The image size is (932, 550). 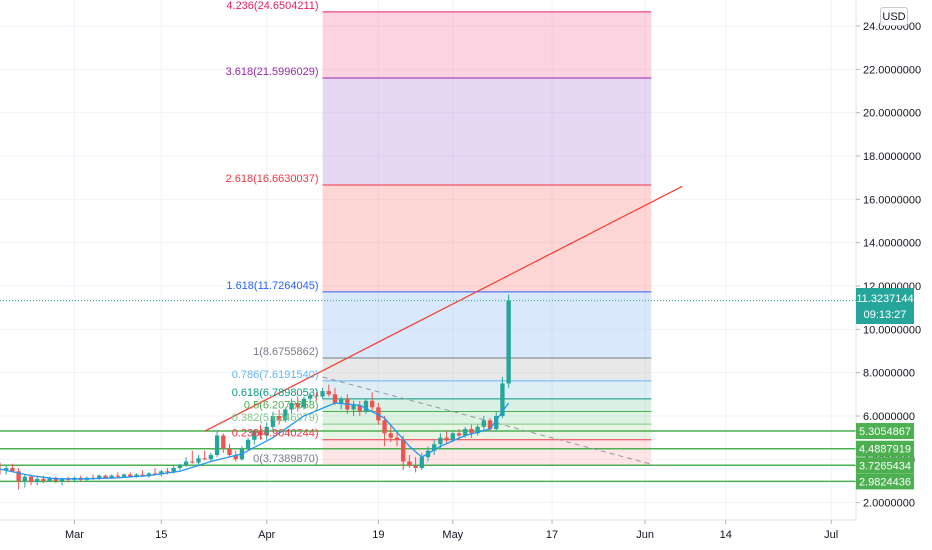 I want to click on fib-level-label: 0.618(6.7898053), so click(x=275, y=393).